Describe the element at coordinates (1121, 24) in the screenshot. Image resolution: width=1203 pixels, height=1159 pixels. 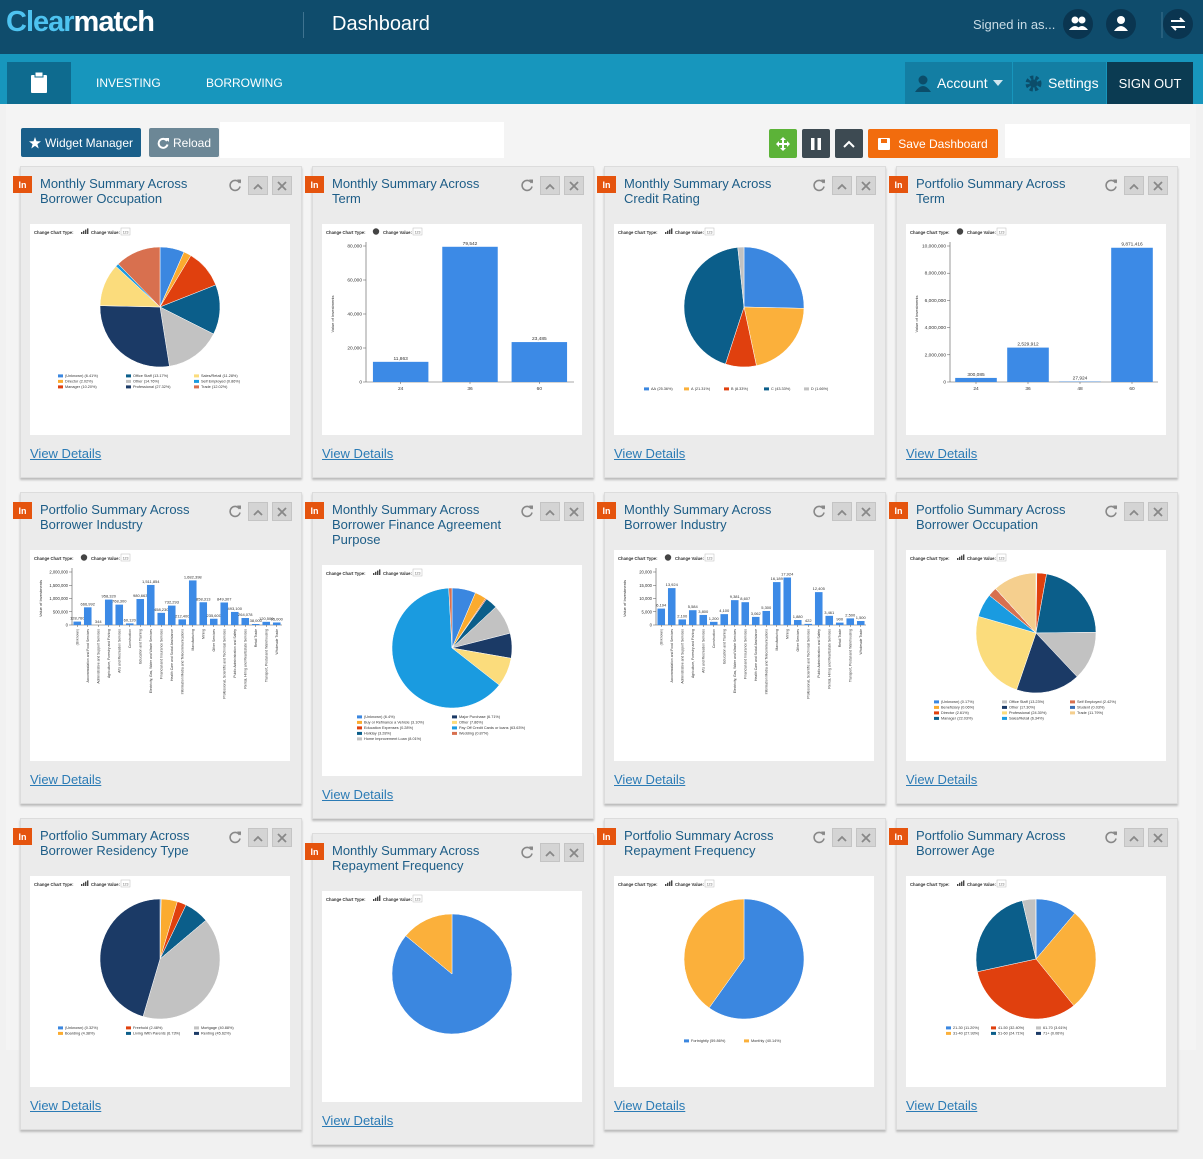
I see `profile-button` at that location.